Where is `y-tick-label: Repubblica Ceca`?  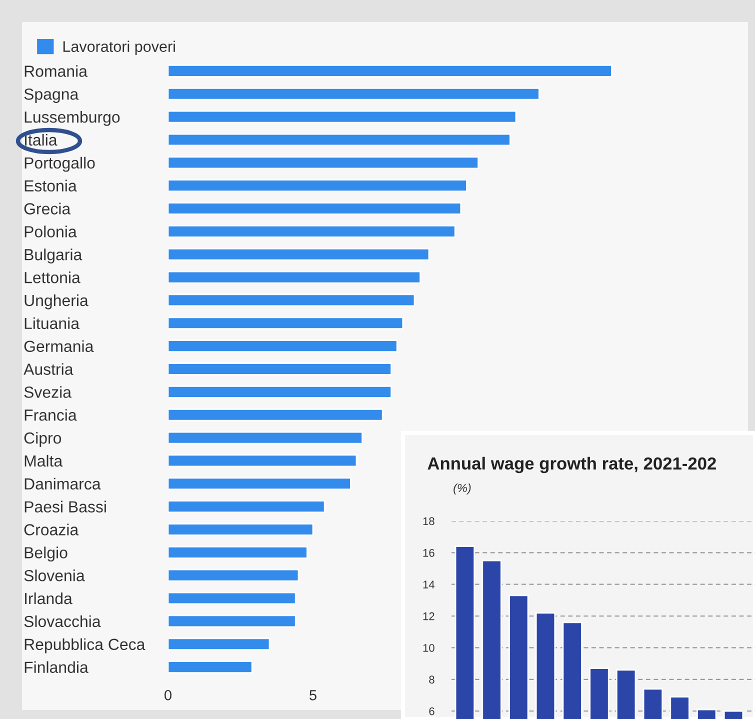 y-tick-label: Repubblica Ceca is located at coordinates (85, 646).